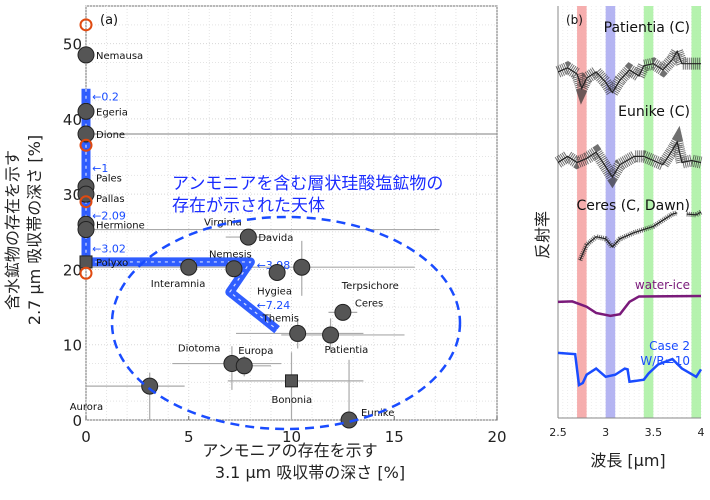  What do you see at coordinates (72, 346) in the screenshot?
I see `y-tick-label: 10` at bounding box center [72, 346].